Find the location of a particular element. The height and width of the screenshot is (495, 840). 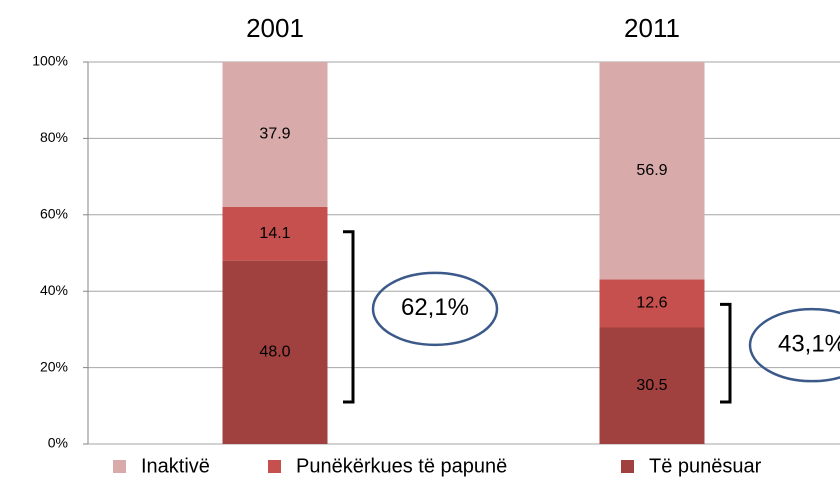

category-title: 2011 is located at coordinates (652, 28).